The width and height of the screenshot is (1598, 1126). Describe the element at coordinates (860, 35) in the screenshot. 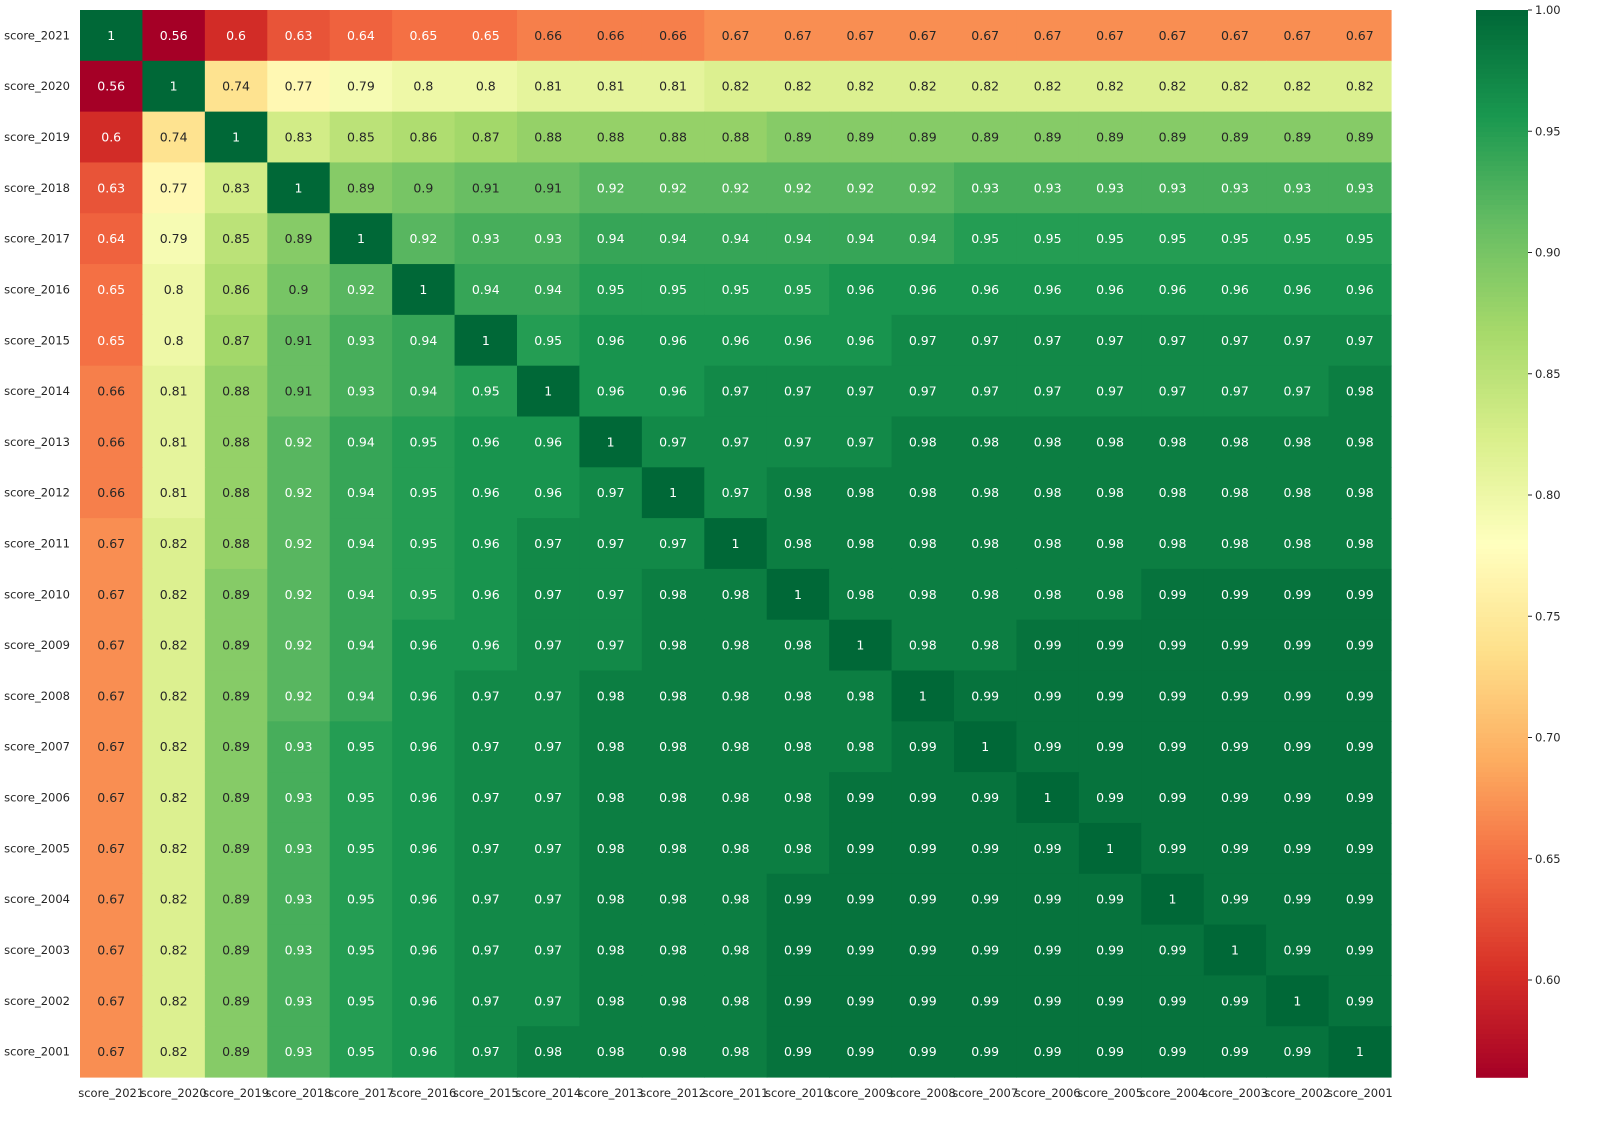

I see `cell-value-label: 0.67` at that location.